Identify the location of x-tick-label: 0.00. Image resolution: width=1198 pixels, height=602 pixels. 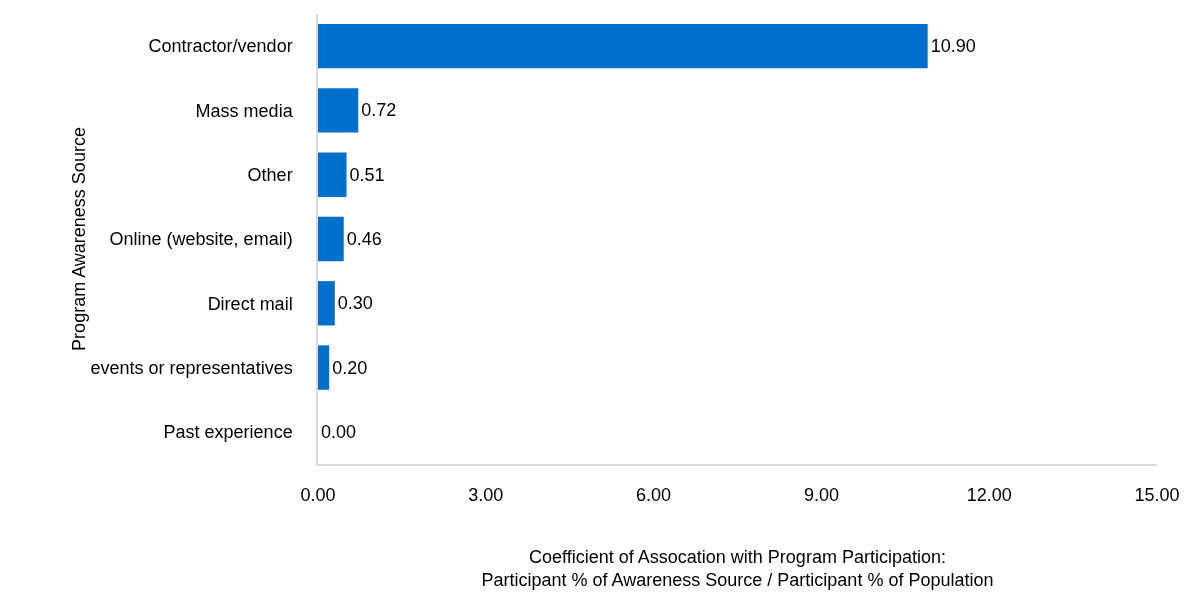
(318, 495).